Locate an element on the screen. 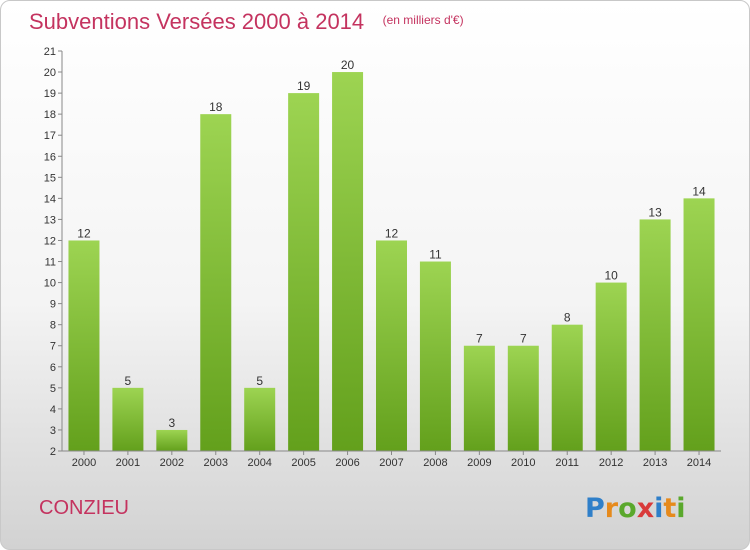 The height and width of the screenshot is (550, 750). y-tick-label: 11 is located at coordinates (50, 263).